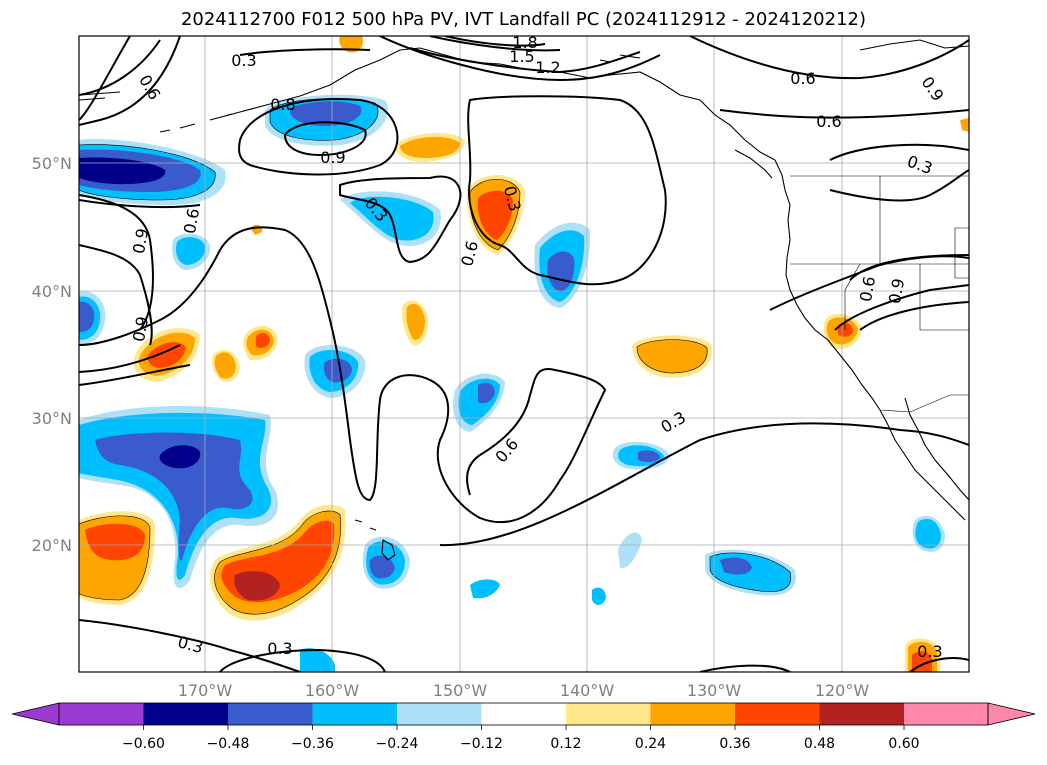 This screenshot has height=765, width=1047. What do you see at coordinates (282, 104) in the screenshot?
I see `contour-label: 0.8` at bounding box center [282, 104].